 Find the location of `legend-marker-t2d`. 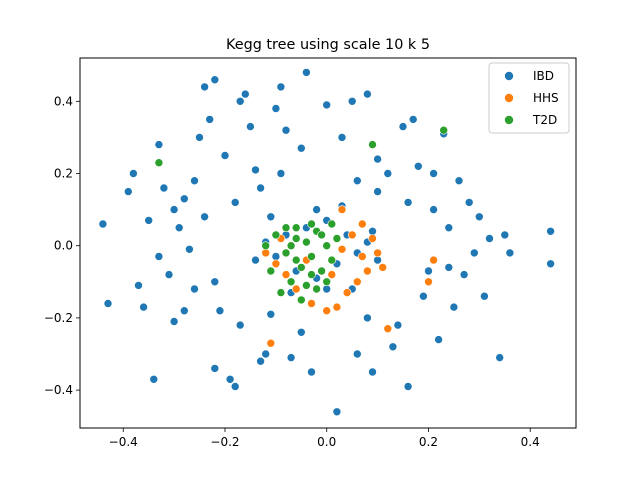

legend-marker-t2d is located at coordinates (509, 120).